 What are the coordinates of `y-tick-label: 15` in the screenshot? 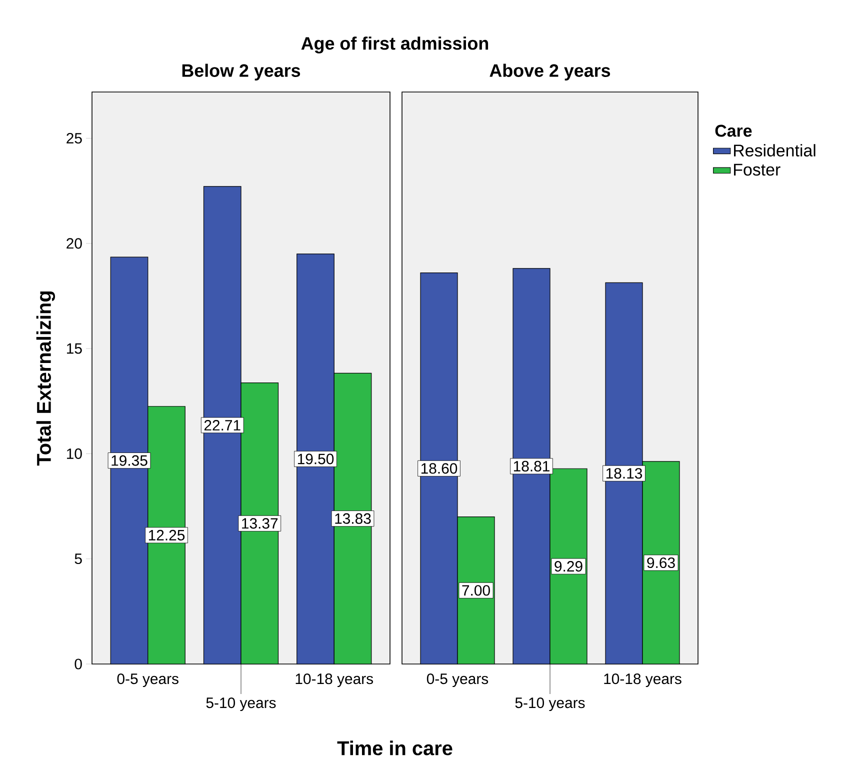 It's located at (74, 348).